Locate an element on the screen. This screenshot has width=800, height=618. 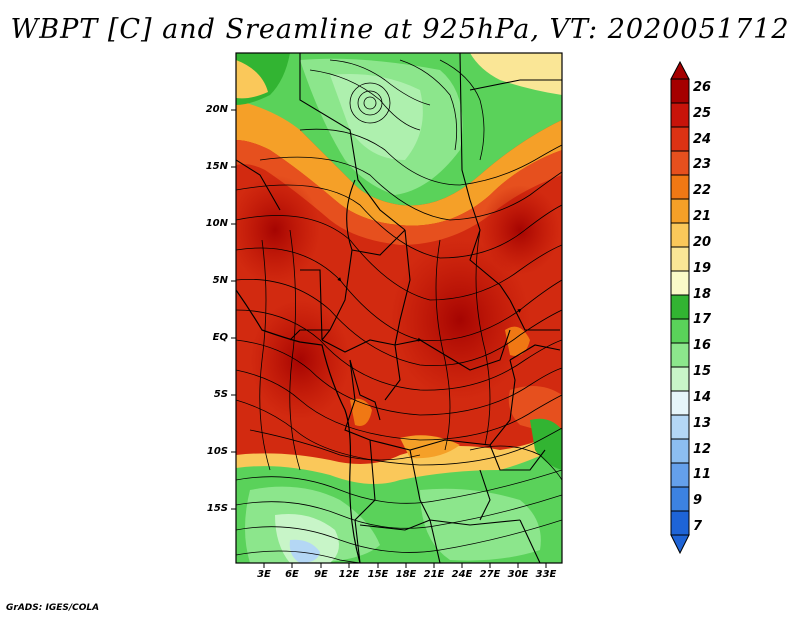
colorbar-label: 23 is located at coordinates (702, 164).